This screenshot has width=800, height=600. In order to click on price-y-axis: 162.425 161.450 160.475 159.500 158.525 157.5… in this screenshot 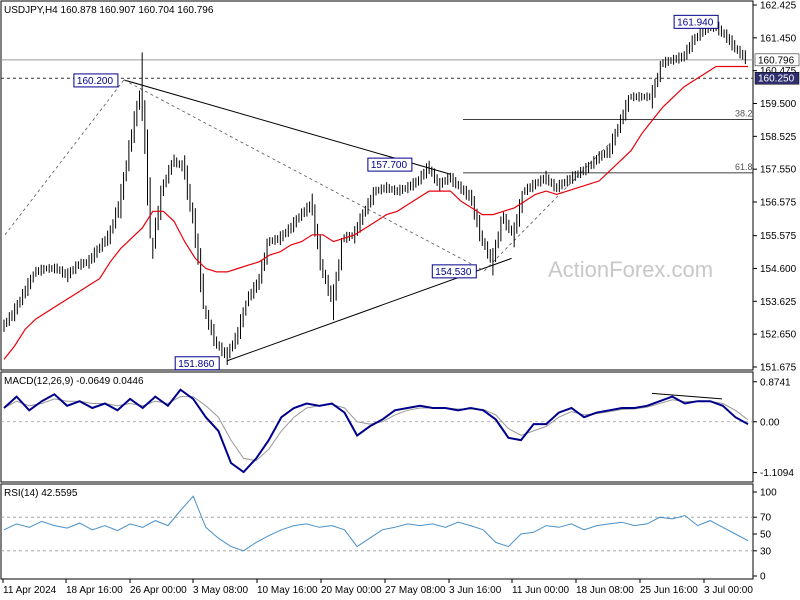, I will do `click(776, 187)`.